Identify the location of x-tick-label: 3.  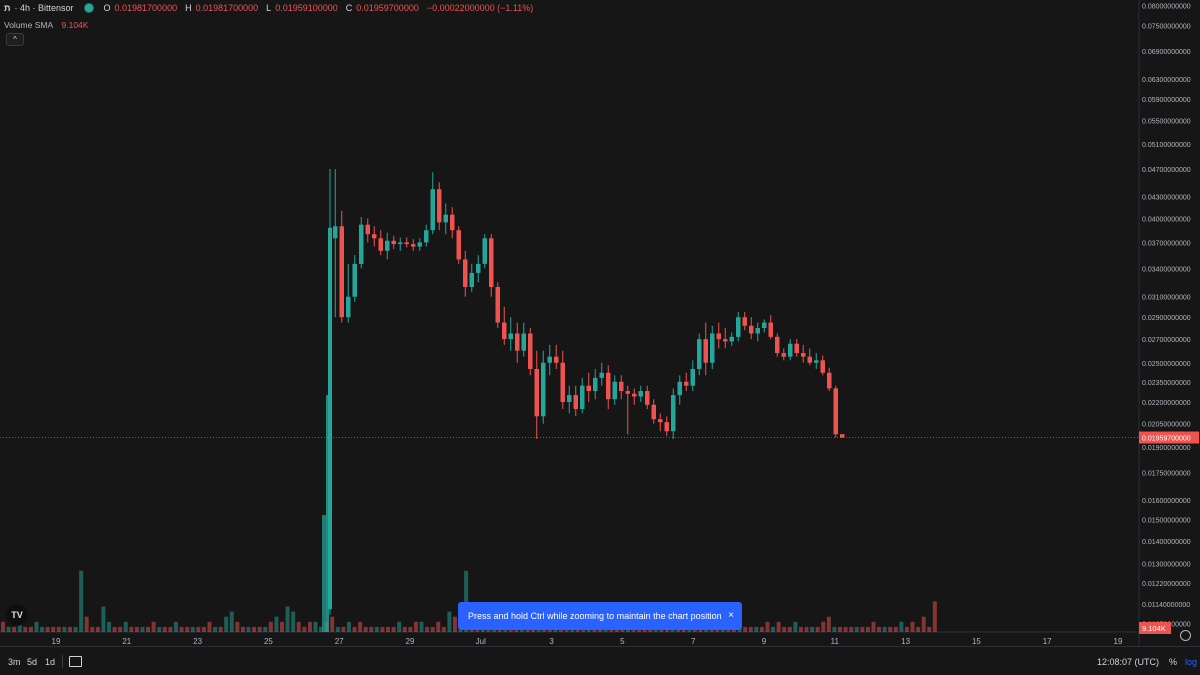
(551, 641).